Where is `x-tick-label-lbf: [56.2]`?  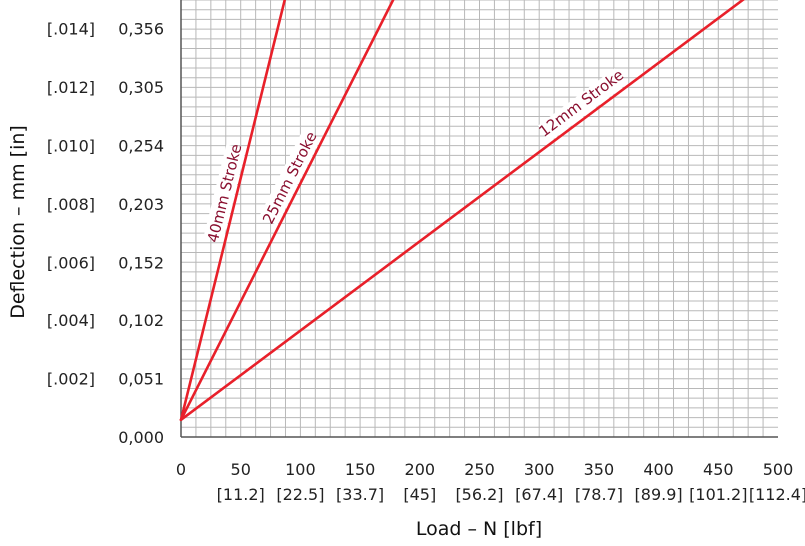
x-tick-label-lbf: [56.2] is located at coordinates (479, 494).